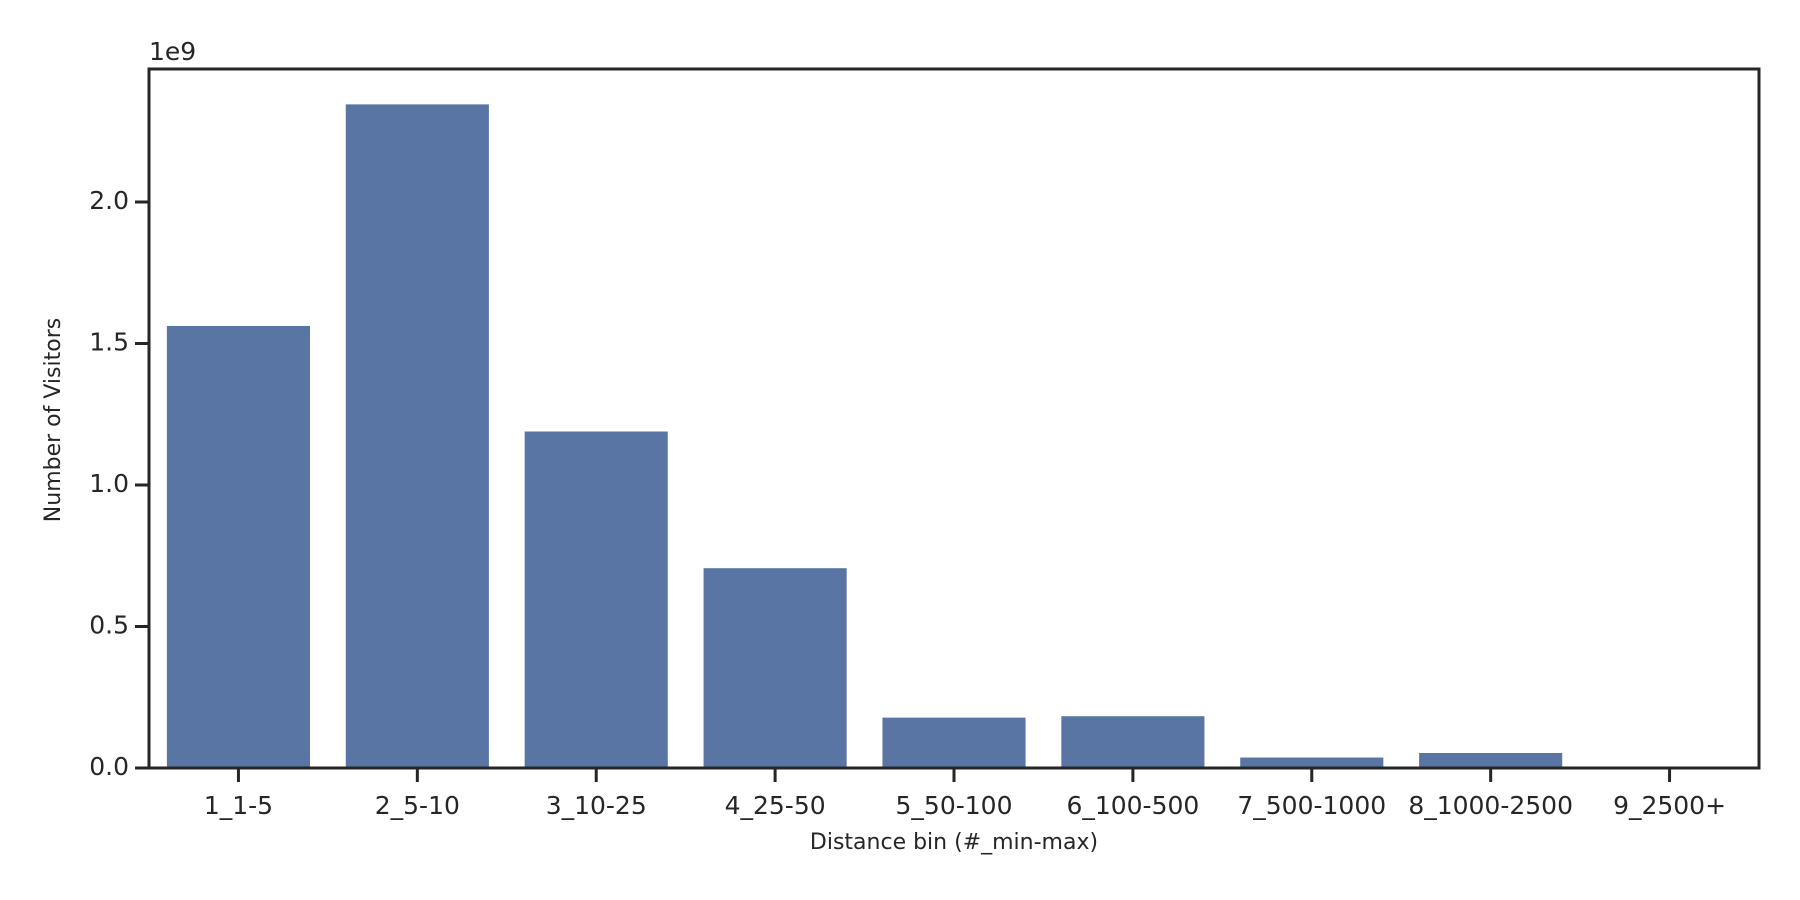  What do you see at coordinates (238, 805) in the screenshot?
I see `x-tick-label: 1_1-5` at bounding box center [238, 805].